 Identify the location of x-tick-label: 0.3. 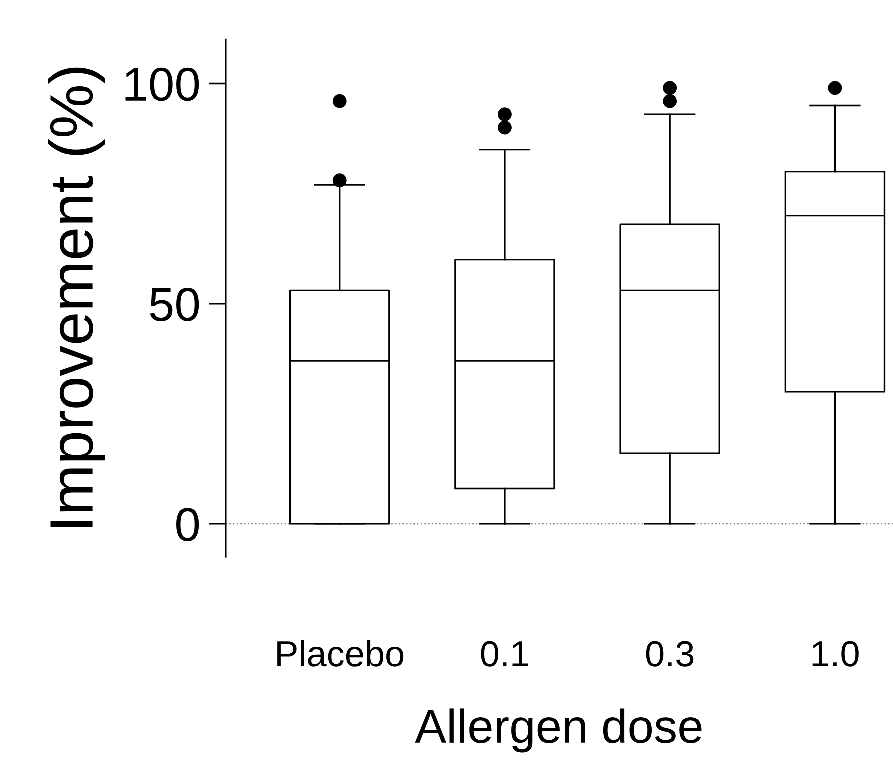
(670, 654).